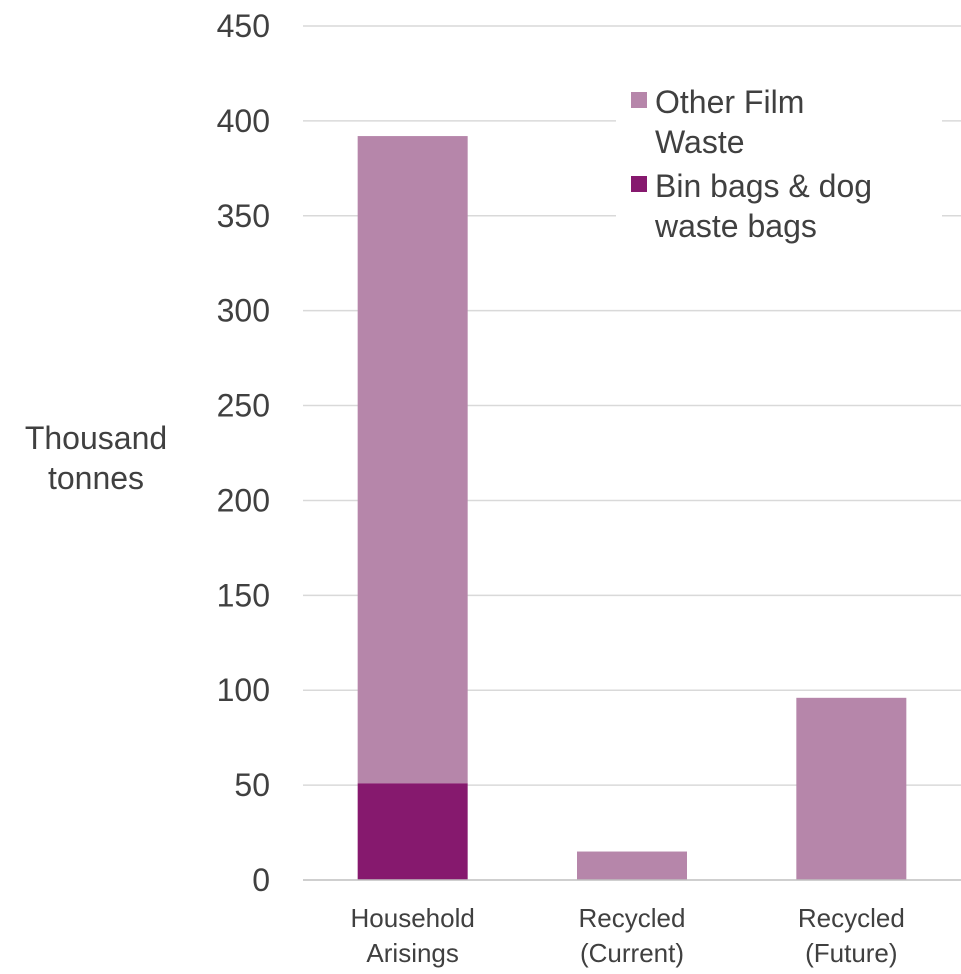  What do you see at coordinates (252, 785) in the screenshot?
I see `y-tick-label: 50` at bounding box center [252, 785].